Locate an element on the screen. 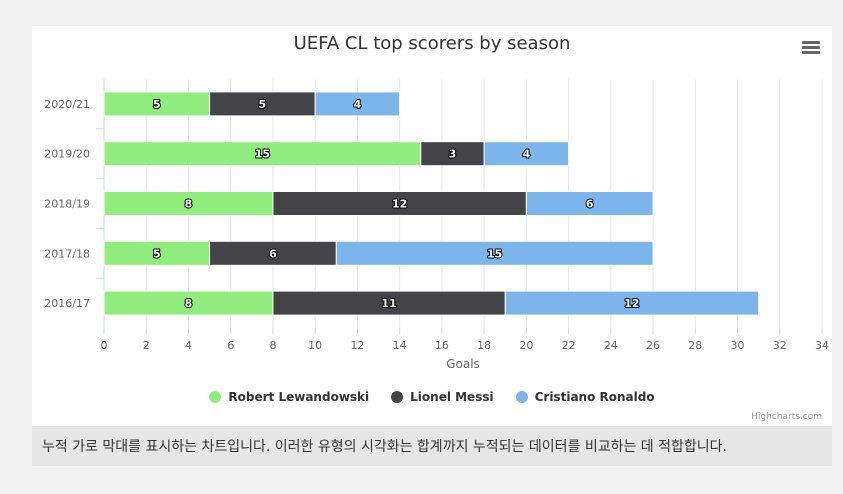  y-category-label: 2018/19 is located at coordinates (67, 204).